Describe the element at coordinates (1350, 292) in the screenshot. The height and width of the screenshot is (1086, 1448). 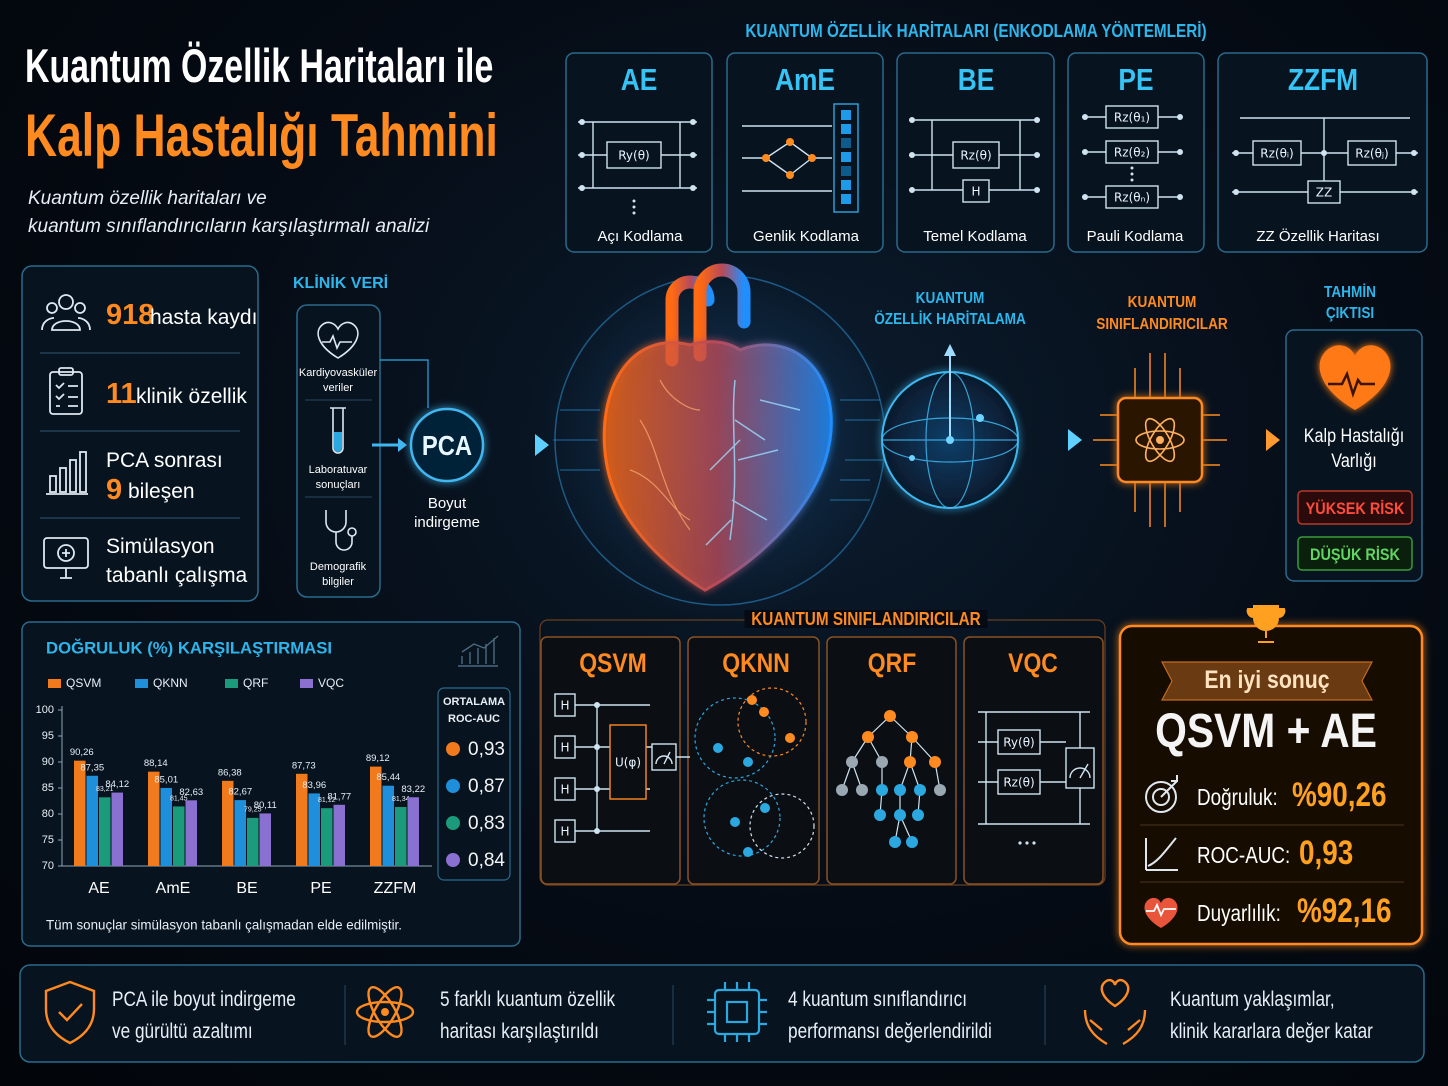
I see `output-title: TAHMİN` at that location.